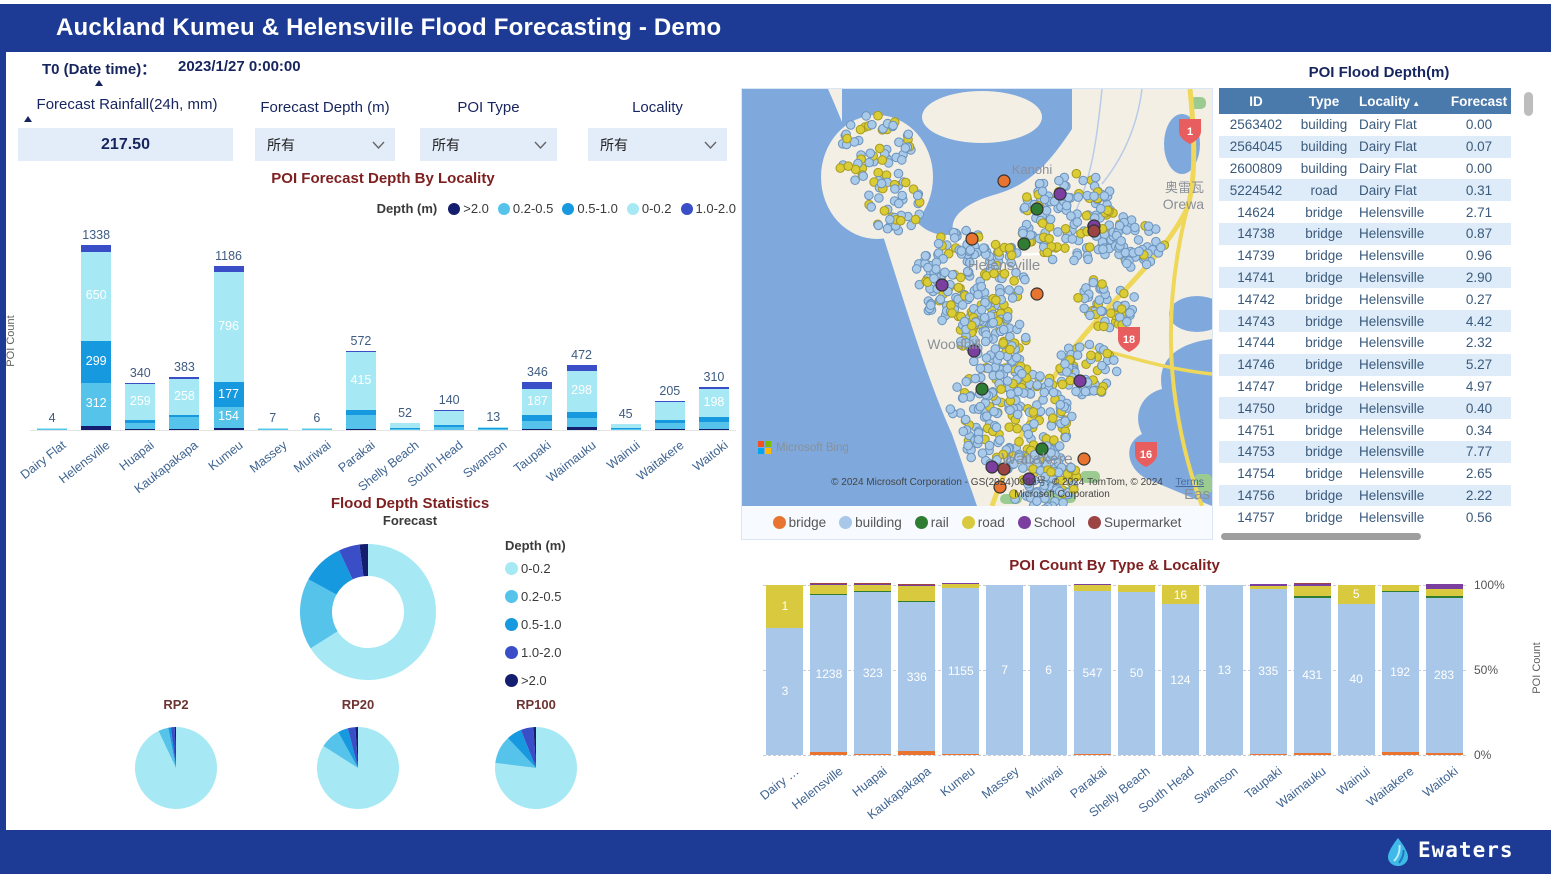 This screenshot has width=1551, height=874. What do you see at coordinates (1365, 495) in the screenshot?
I see `table-row: 14756 bridge Helensville 2.22` at bounding box center [1365, 495].